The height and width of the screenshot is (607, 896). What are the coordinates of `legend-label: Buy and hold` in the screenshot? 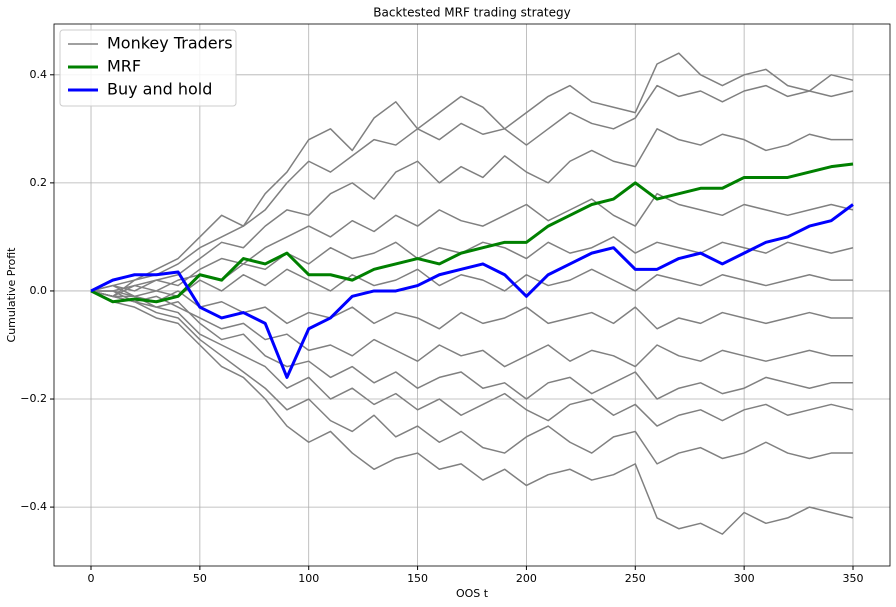 It's located at (159, 89).